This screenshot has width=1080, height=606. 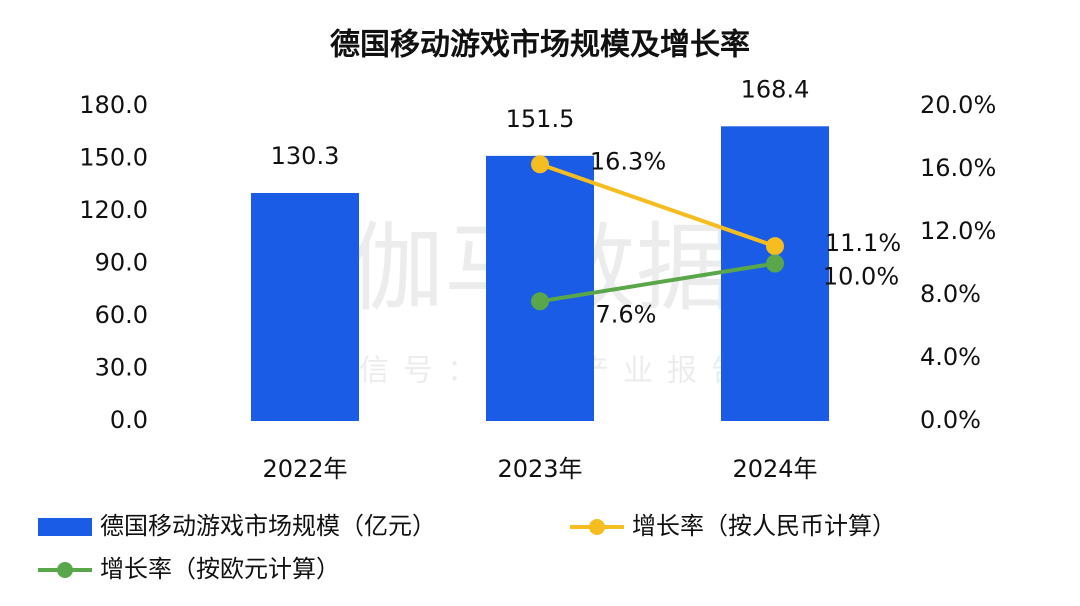 I want to click on y-tick-label: 30.0, so click(x=121, y=368).